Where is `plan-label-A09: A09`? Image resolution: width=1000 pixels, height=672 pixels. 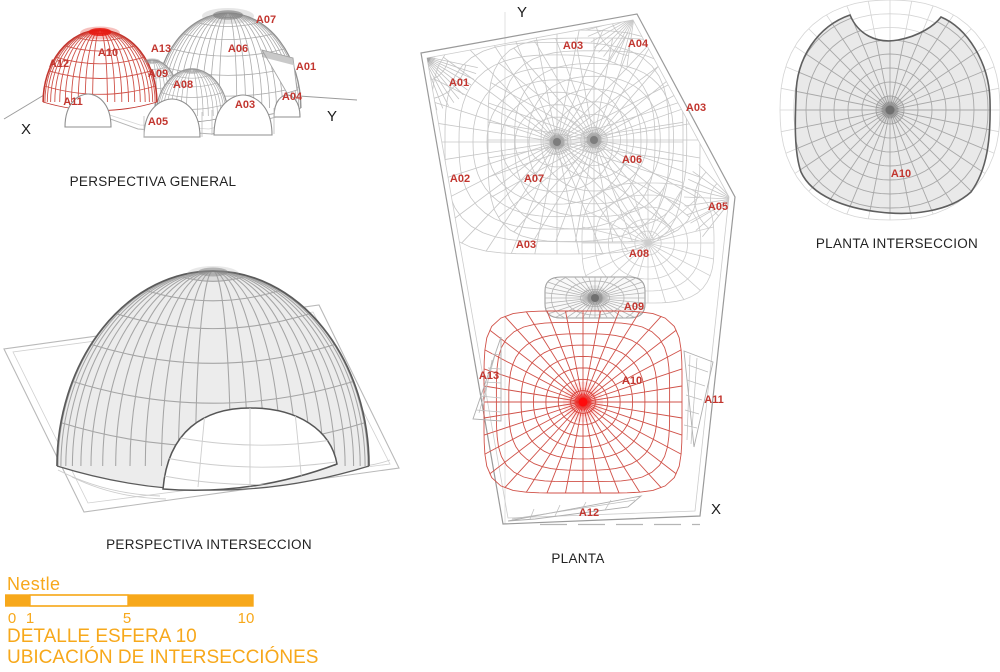 plan-label-A09: A09 is located at coordinates (634, 307).